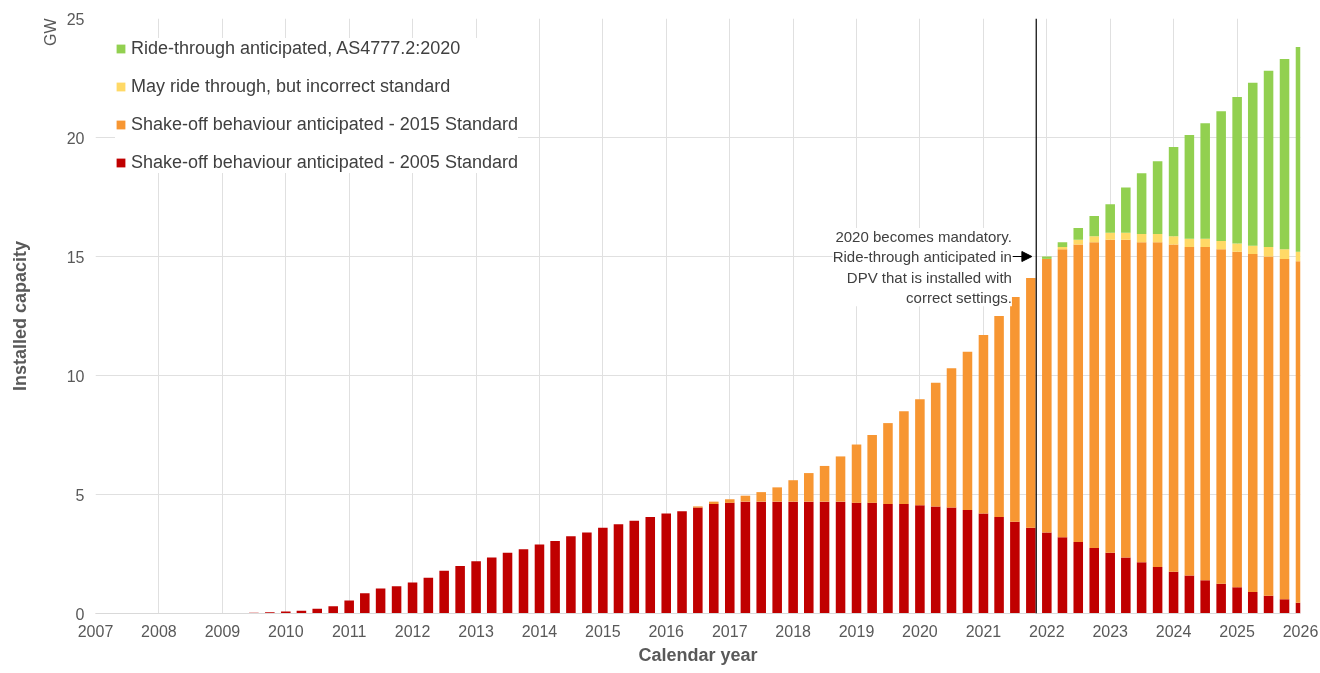 Image resolution: width=1320 pixels, height=673 pixels. I want to click on legend-label: May ride through, but incorrect standard, so click(291, 86).